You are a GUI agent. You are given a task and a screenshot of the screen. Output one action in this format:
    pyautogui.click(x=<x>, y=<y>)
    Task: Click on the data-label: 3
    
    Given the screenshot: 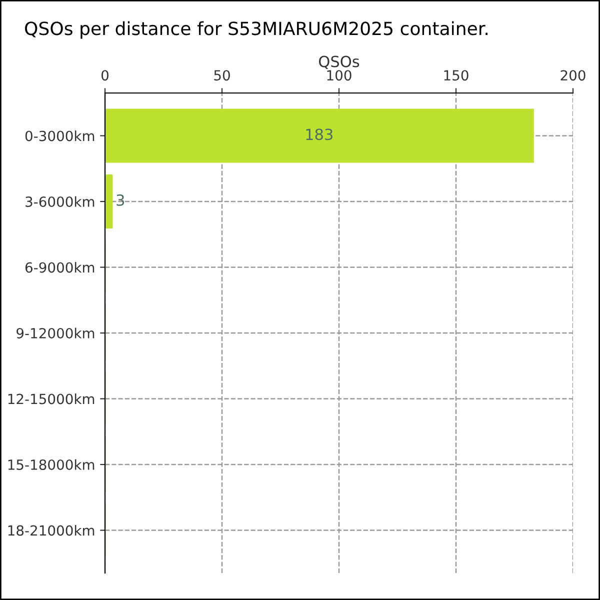 What is the action you would take?
    pyautogui.click(x=120, y=200)
    